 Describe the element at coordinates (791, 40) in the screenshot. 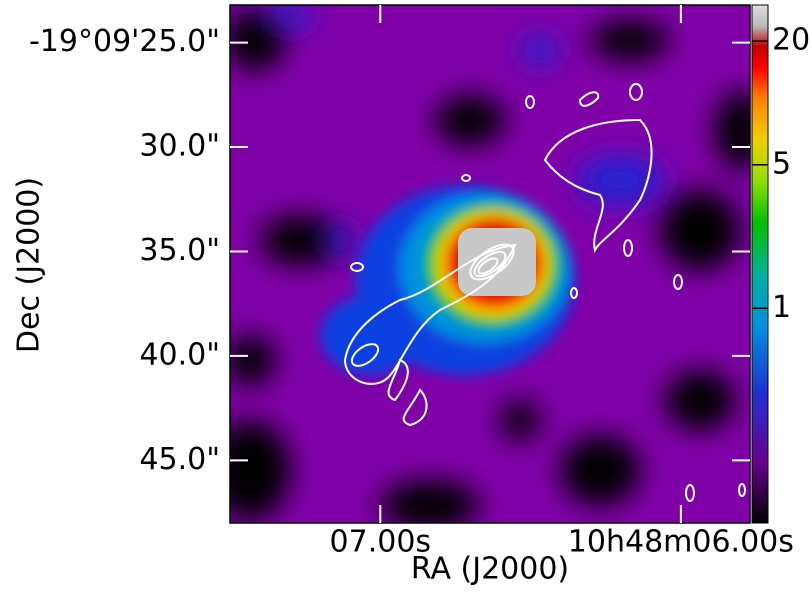

I see `colorbar-tick-label: 20` at that location.